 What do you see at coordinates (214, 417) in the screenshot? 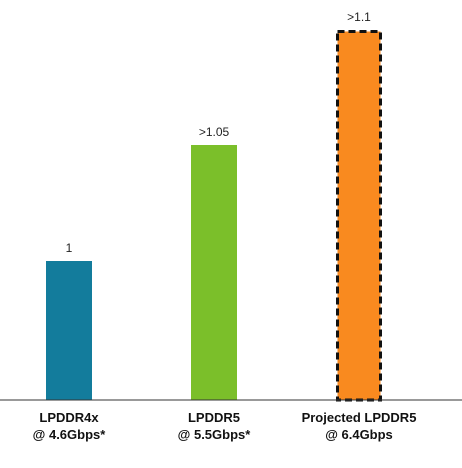
I see `category-label-2-line-1: LPDDR5` at bounding box center [214, 417].